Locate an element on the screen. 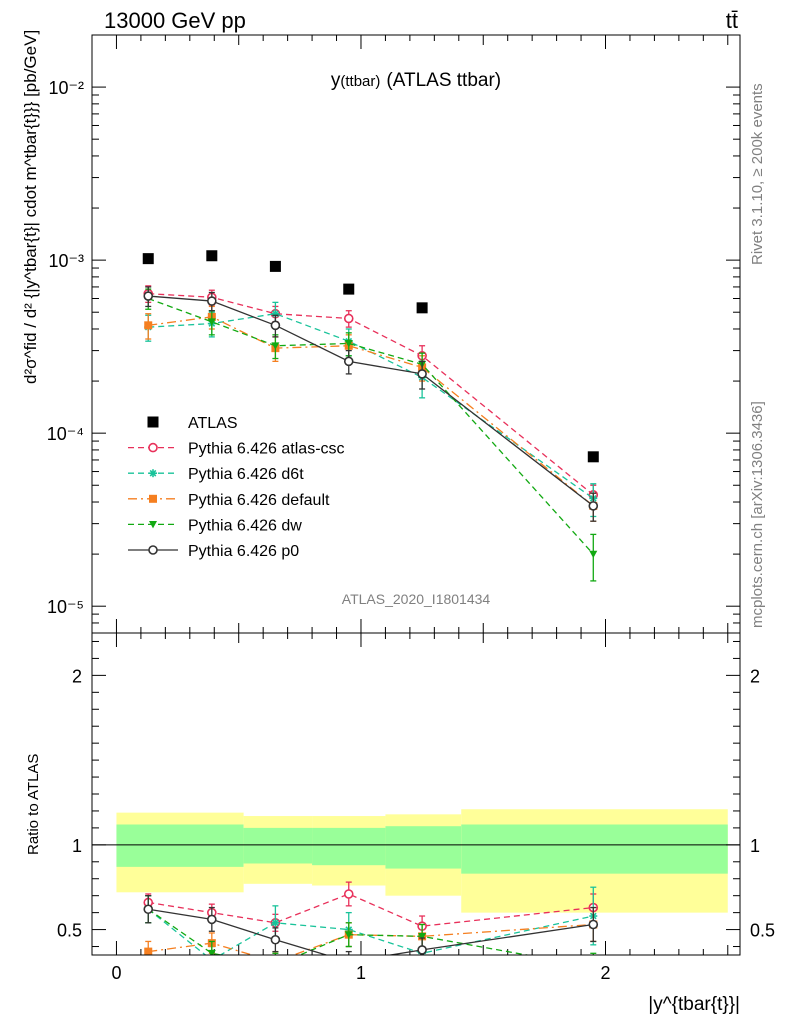 The width and height of the screenshot is (786, 1024). analysis-id-label: ATLAS_2020_I1801434 is located at coordinates (416, 599).